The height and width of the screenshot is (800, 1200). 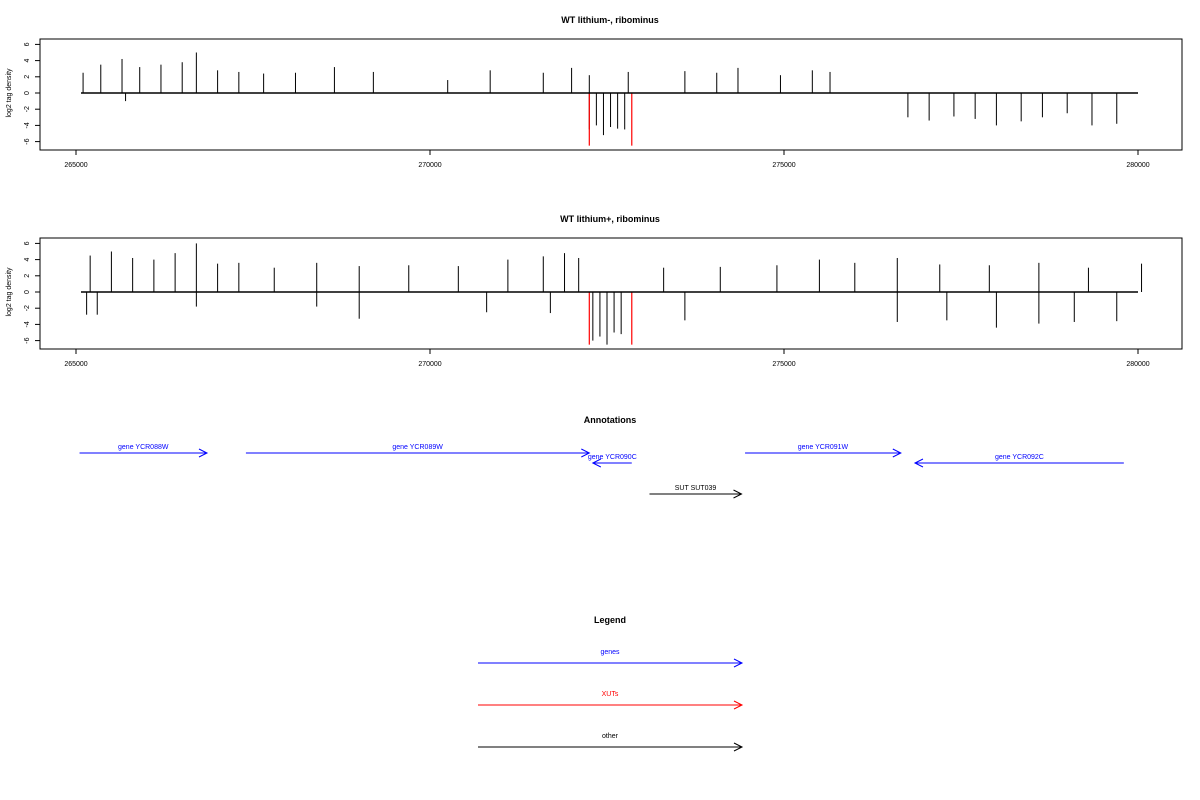 I want to click on legend-label: genes, so click(x=610, y=652).